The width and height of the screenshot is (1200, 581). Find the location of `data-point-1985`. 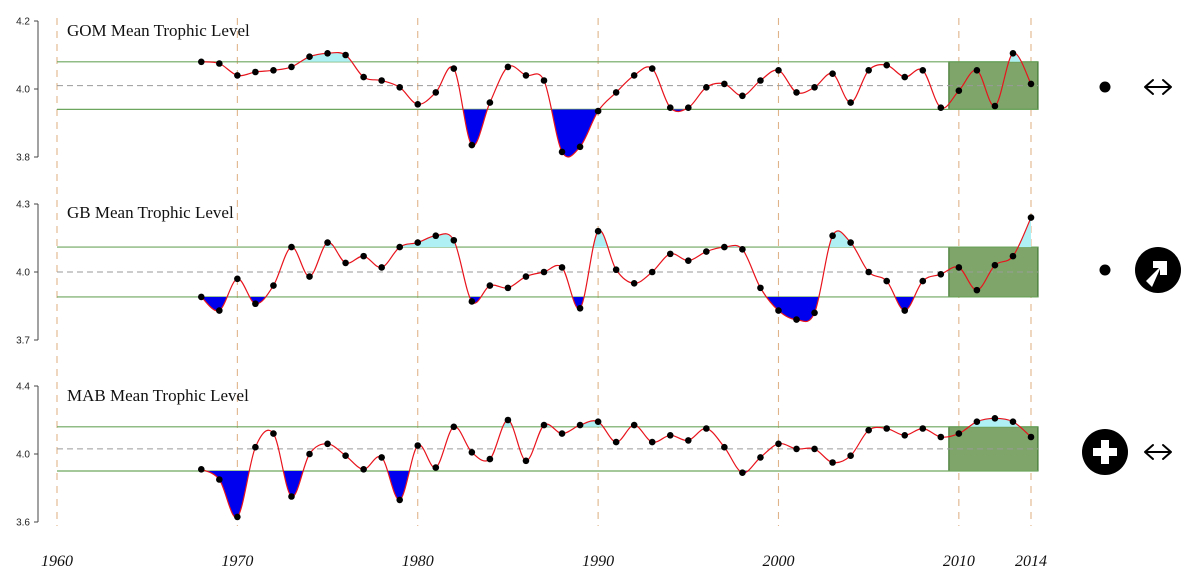

data-point-1985 is located at coordinates (508, 67).